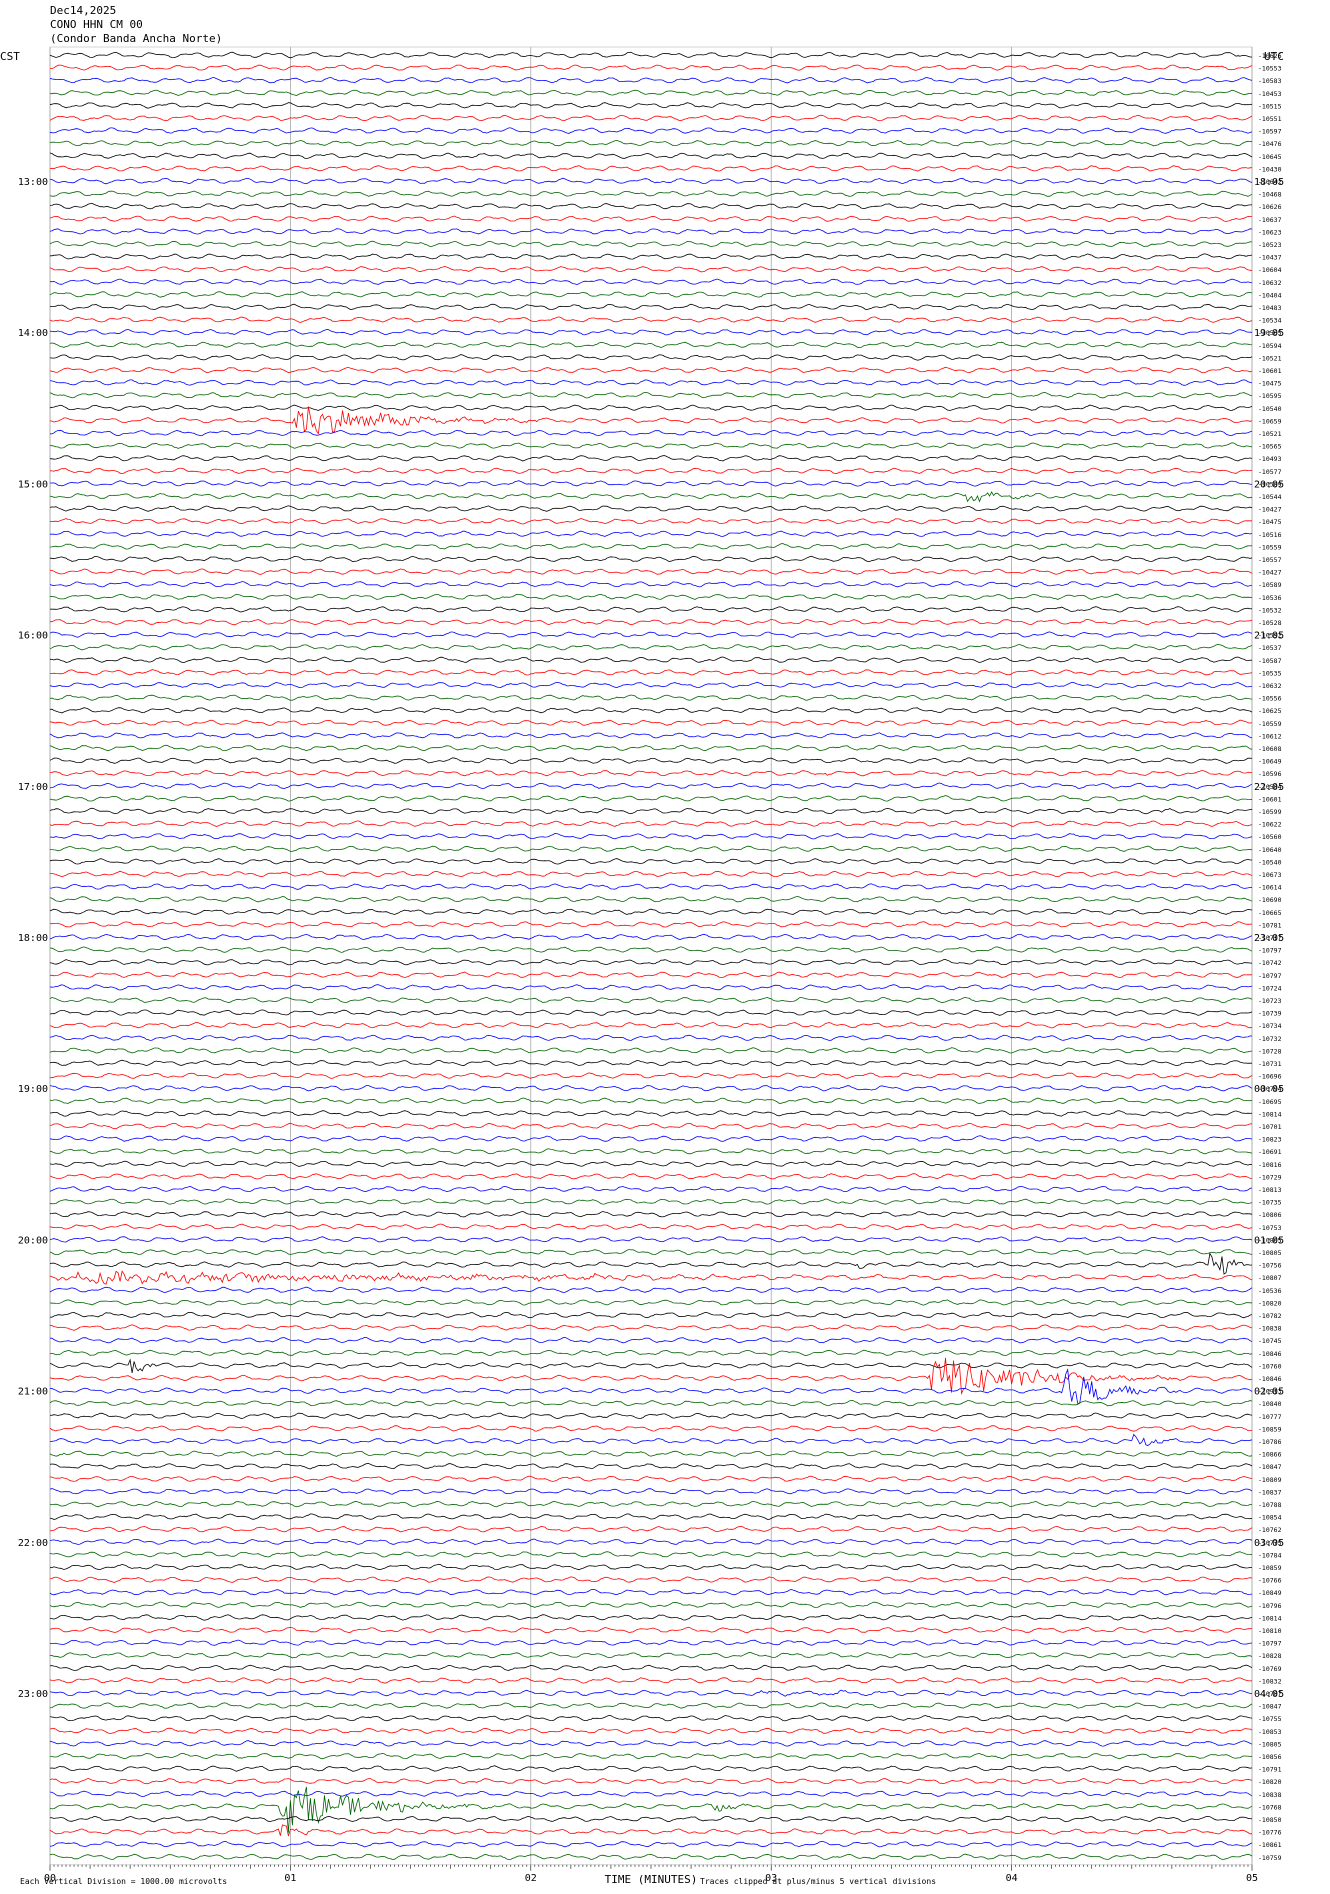 Image resolution: width=1330 pixels, height=1894 pixels. Describe the element at coordinates (1270, 295) in the screenshot. I see `trace-offset-label: -10404` at that location.